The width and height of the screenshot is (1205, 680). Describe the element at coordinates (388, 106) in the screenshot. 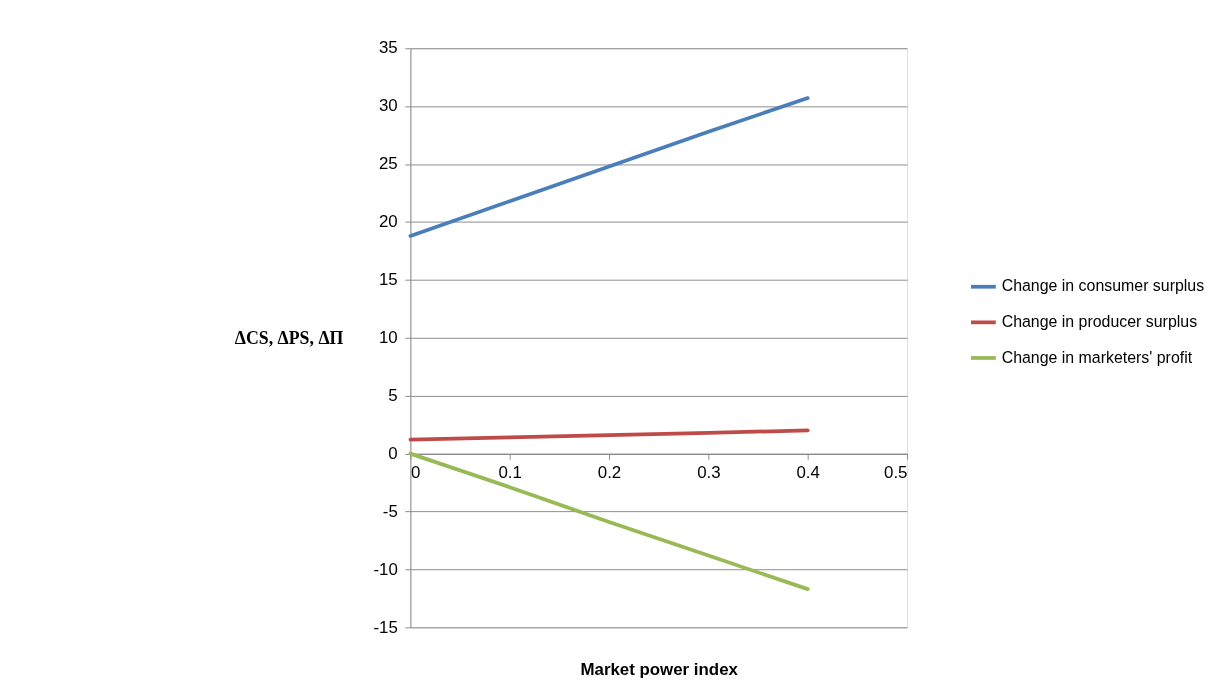

I see `y-tick-label: 30` at that location.